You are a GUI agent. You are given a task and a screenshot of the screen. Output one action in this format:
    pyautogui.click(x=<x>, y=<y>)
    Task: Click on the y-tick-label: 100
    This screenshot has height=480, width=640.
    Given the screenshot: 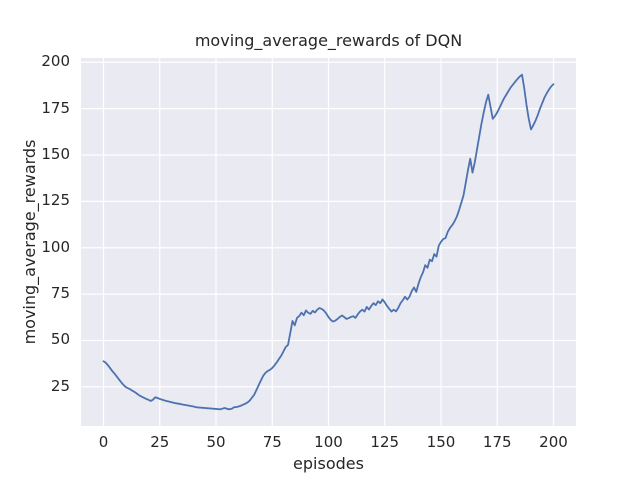 What is the action you would take?
    pyautogui.click(x=55, y=246)
    